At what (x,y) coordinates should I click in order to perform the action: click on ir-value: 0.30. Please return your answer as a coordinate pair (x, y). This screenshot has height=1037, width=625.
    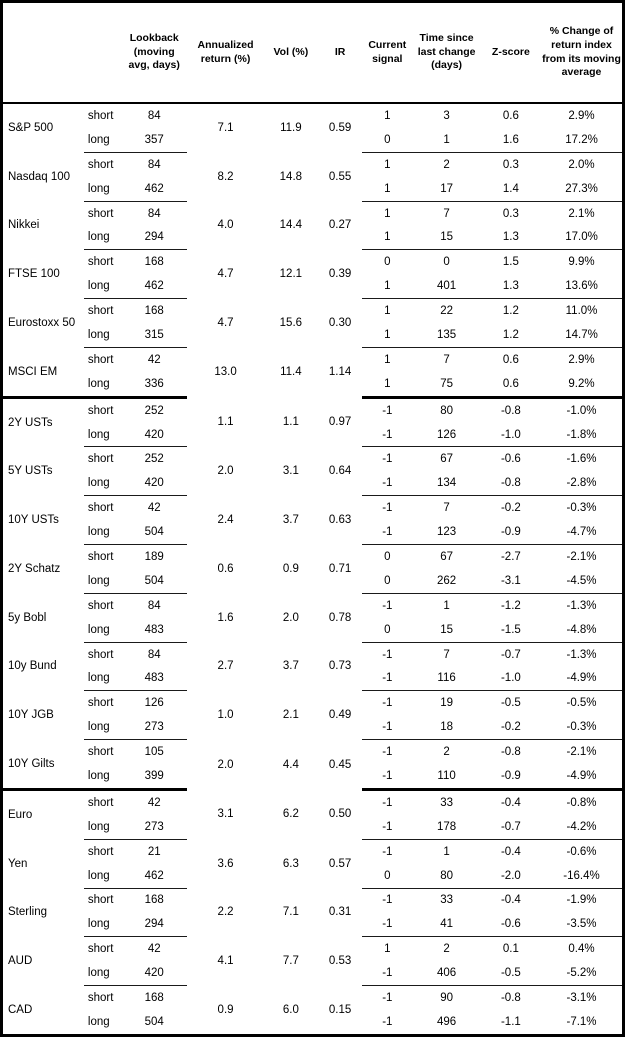
    Looking at the image, I should click on (340, 323).